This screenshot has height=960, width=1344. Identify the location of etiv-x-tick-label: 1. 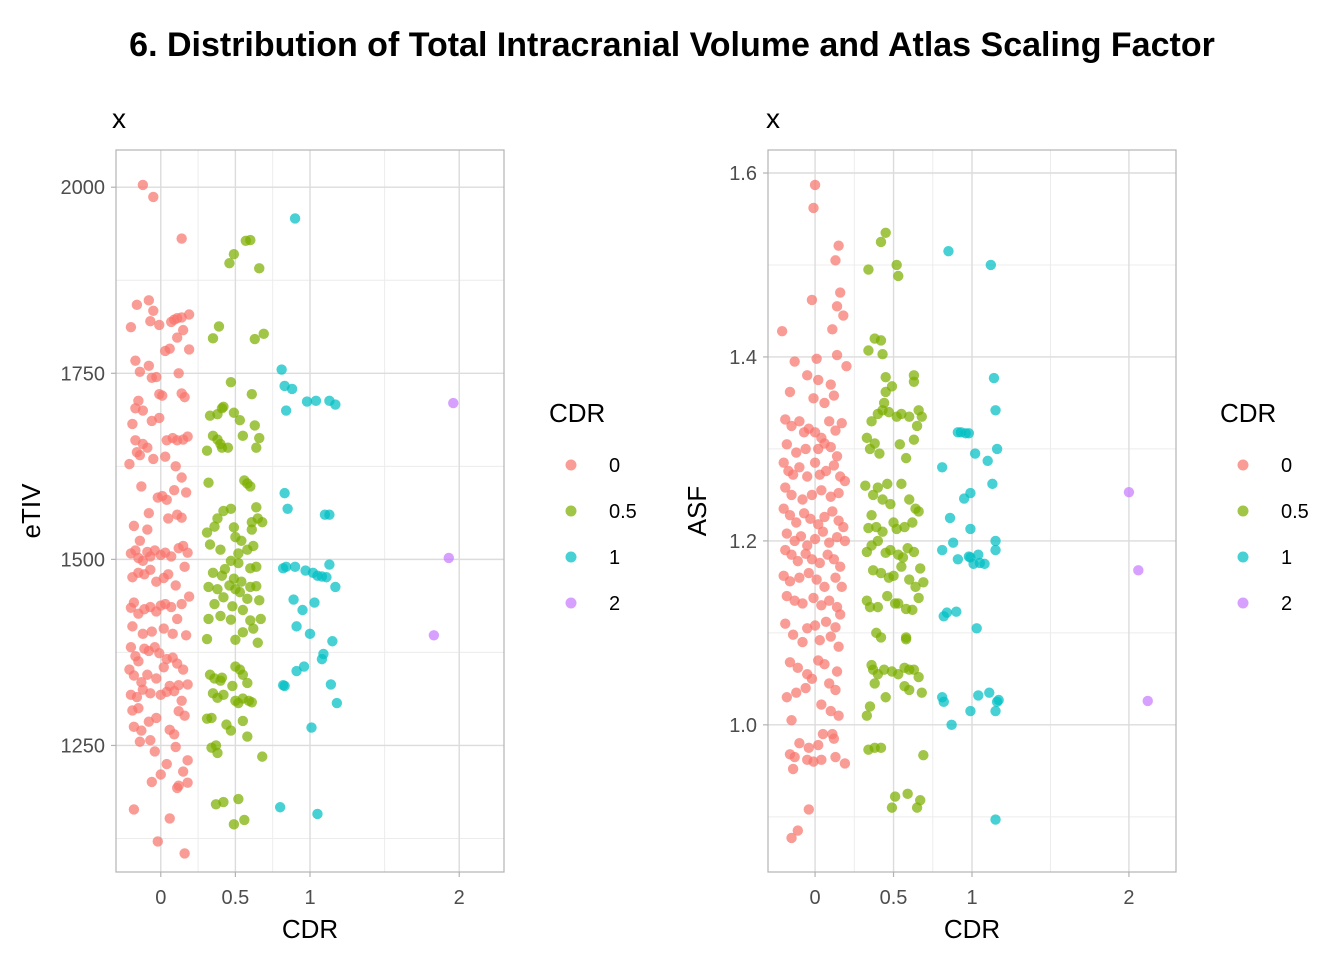
(309, 898).